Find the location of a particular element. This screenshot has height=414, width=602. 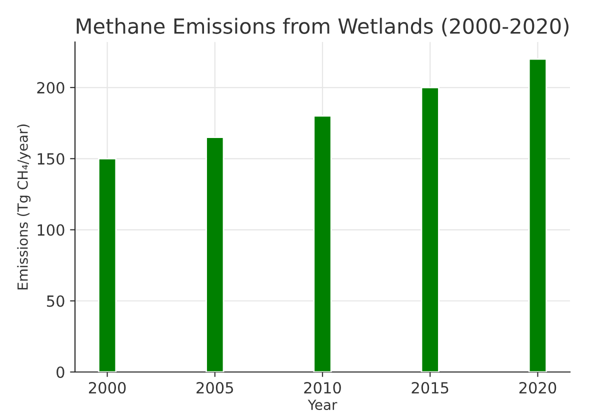

y-tick-label: 0 is located at coordinates (60, 372).